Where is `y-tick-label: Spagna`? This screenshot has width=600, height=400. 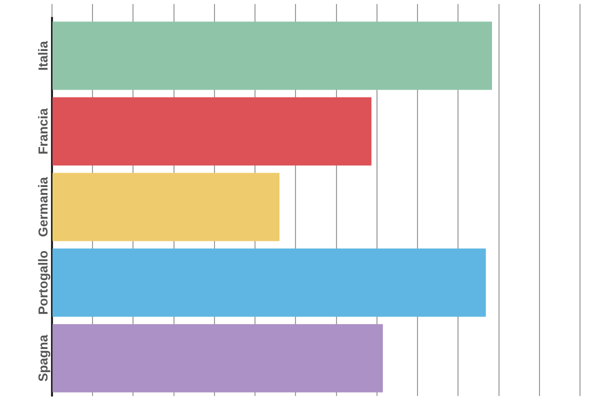
y-tick-label: Spagna is located at coordinates (43, 358).